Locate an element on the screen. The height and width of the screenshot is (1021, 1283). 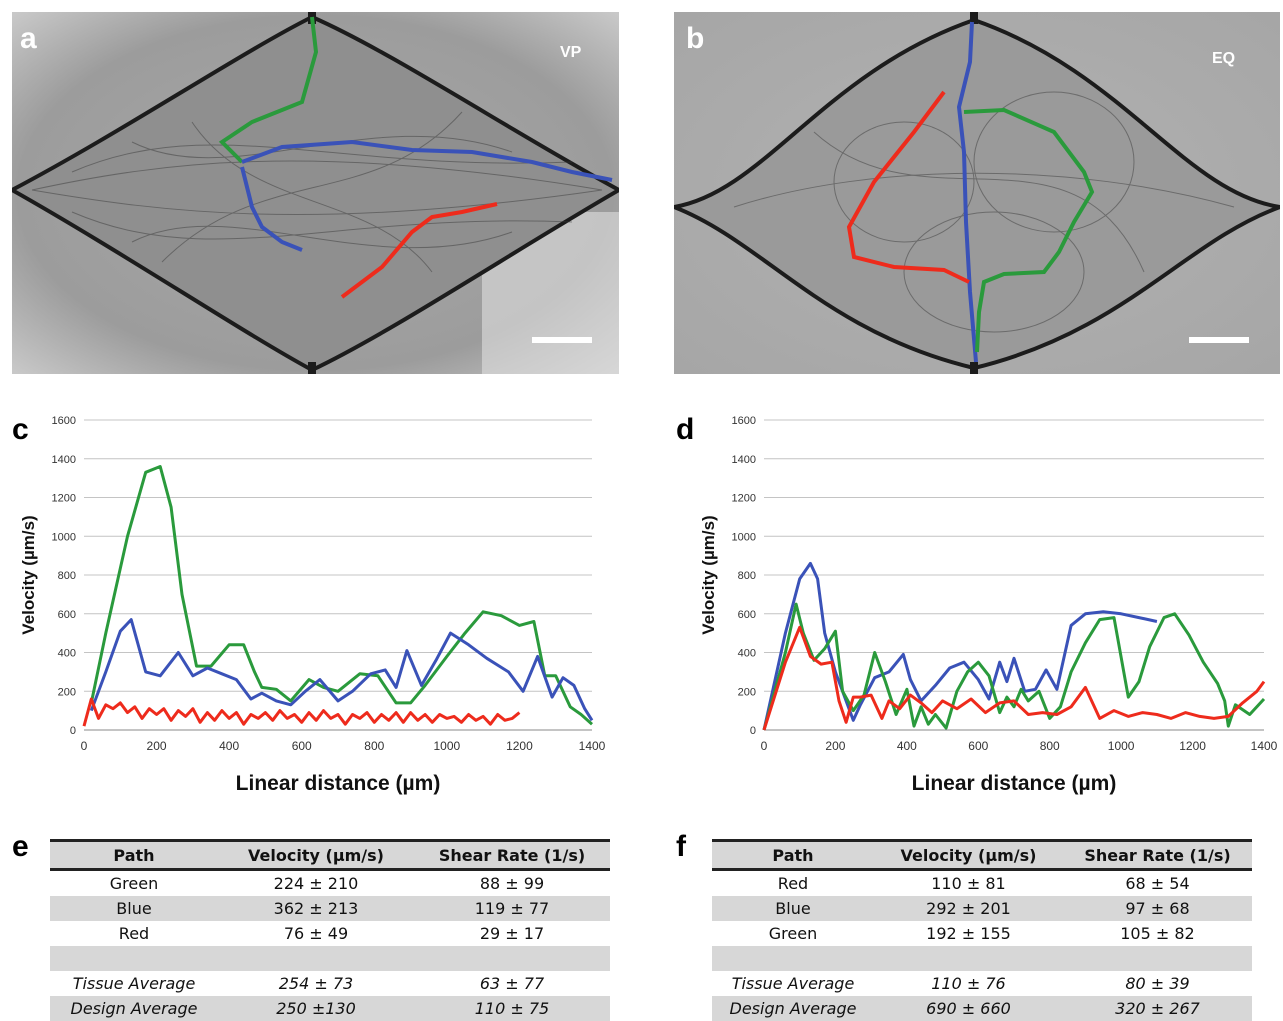
x-axis-label: Linear distance (µm) is located at coordinates (338, 783).